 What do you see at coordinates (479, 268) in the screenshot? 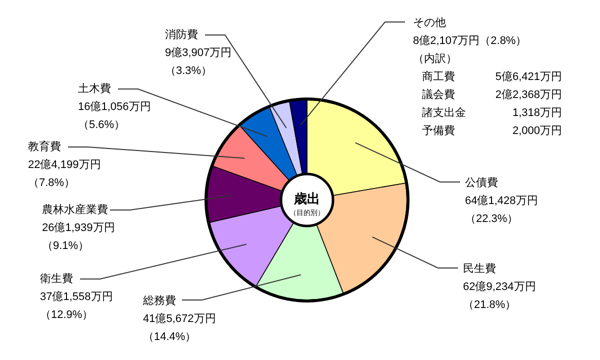
I see `slice-label: 民生費` at bounding box center [479, 268].